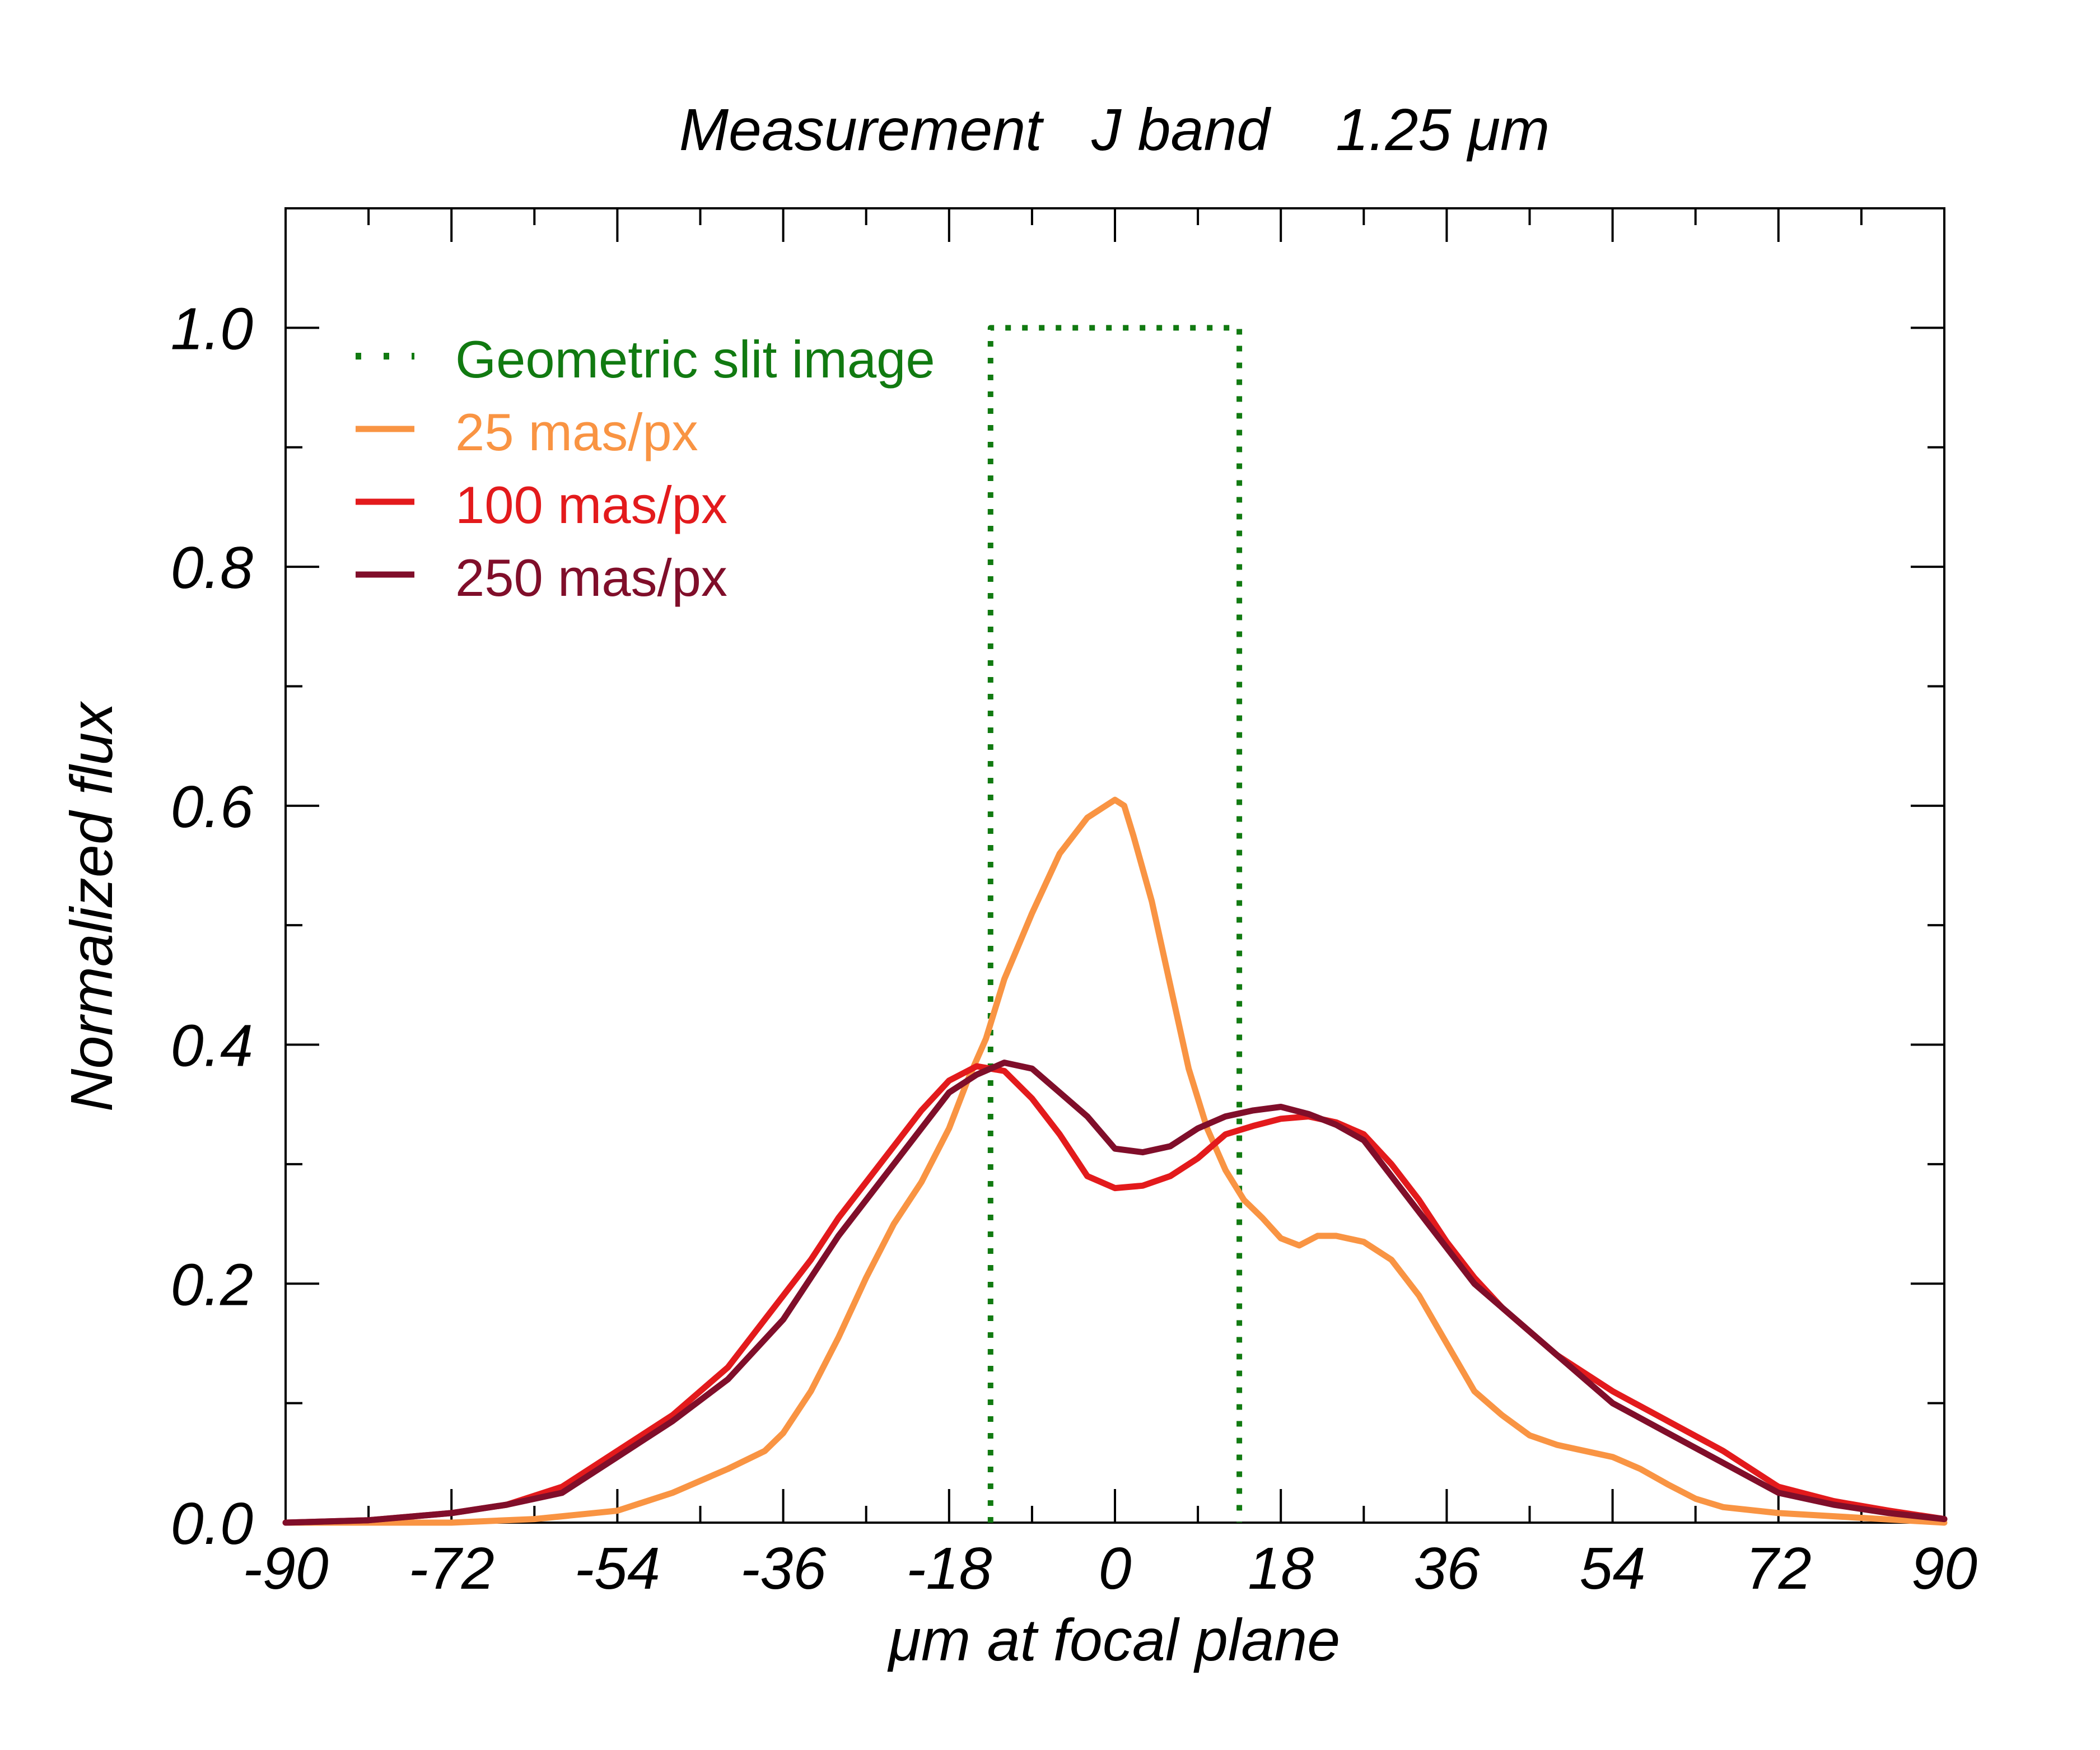 The image size is (2100, 1750). Describe the element at coordinates (212, 1285) in the screenshot. I see `y-tick-label: 0.2` at that location.